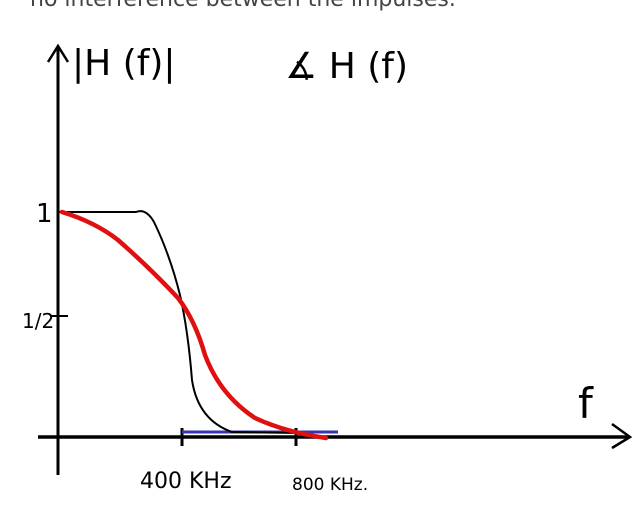  What do you see at coordinates (586, 403) in the screenshot?
I see `x-axis-label: f` at bounding box center [586, 403].